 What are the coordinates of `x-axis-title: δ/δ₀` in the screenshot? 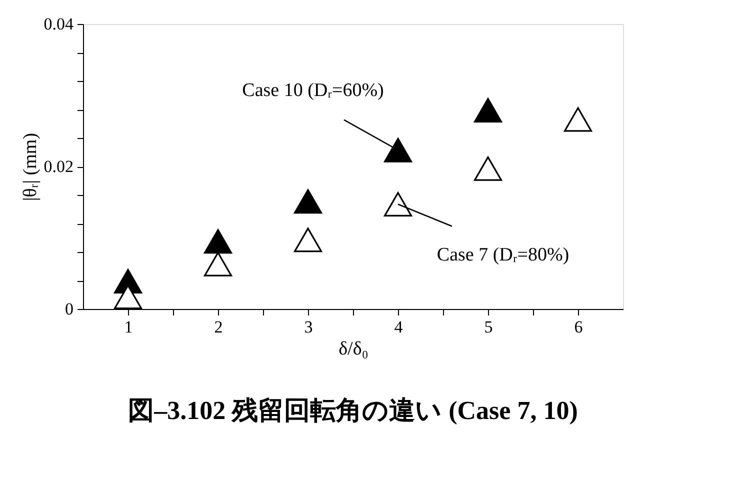 It's located at (353, 349).